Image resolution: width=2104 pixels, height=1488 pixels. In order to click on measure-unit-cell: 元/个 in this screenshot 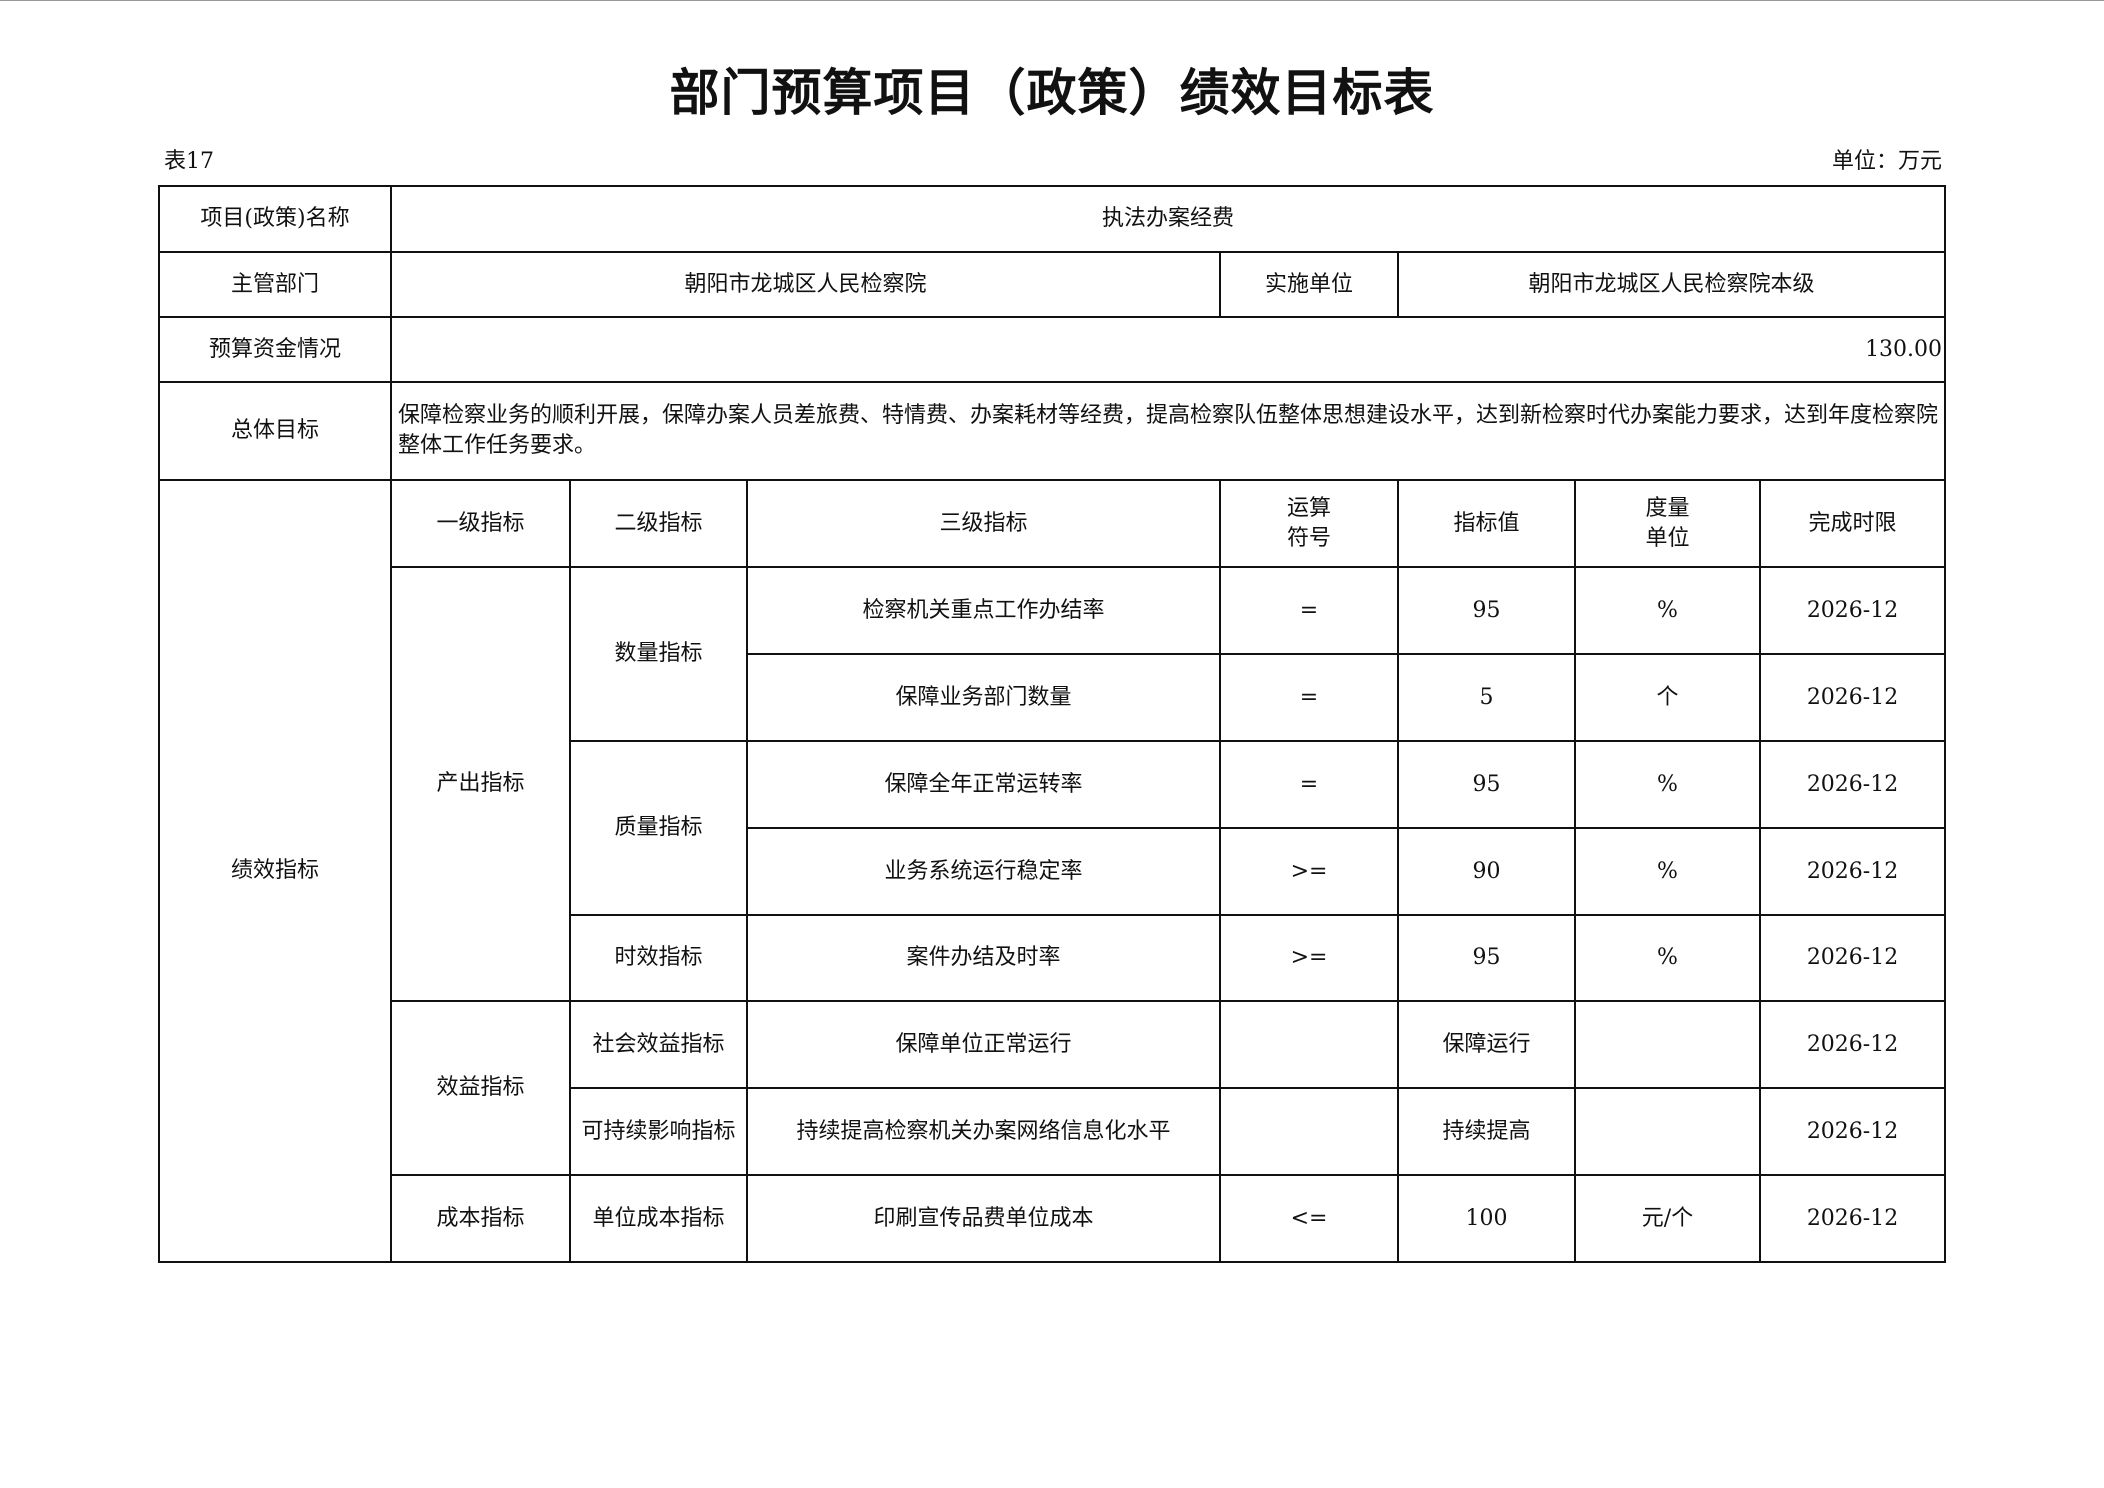, I will do `click(1667, 1218)`.